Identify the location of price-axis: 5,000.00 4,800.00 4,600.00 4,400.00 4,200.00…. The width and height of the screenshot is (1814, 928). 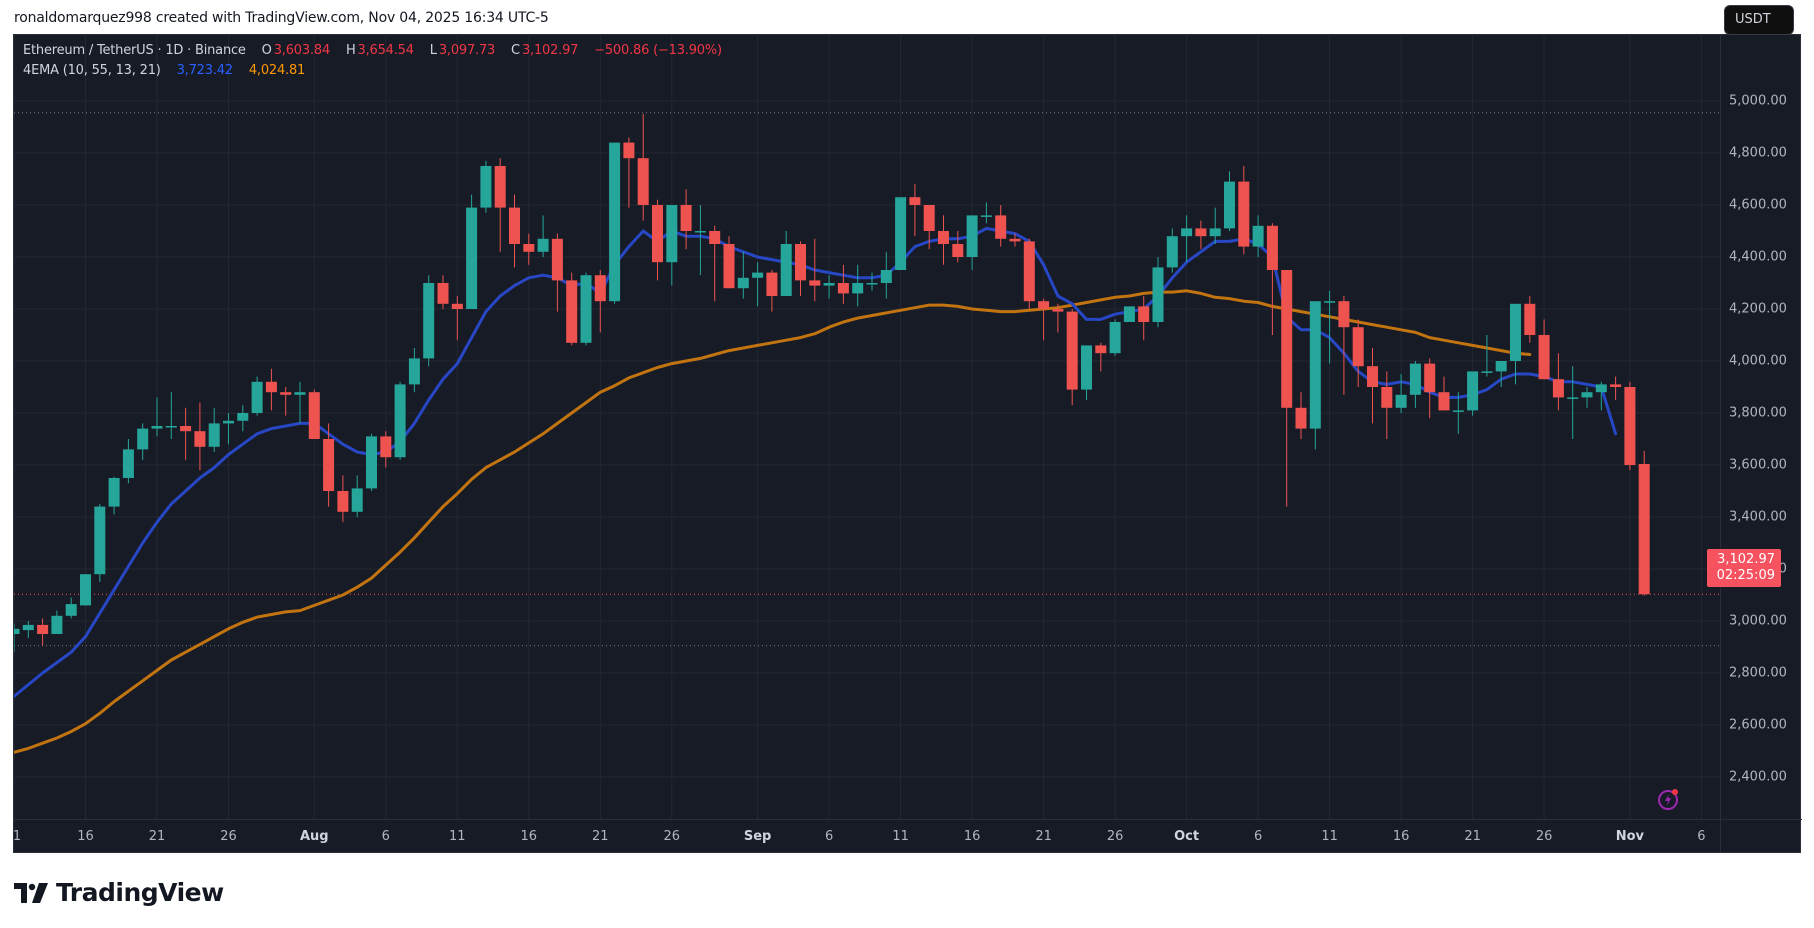
(1761, 427).